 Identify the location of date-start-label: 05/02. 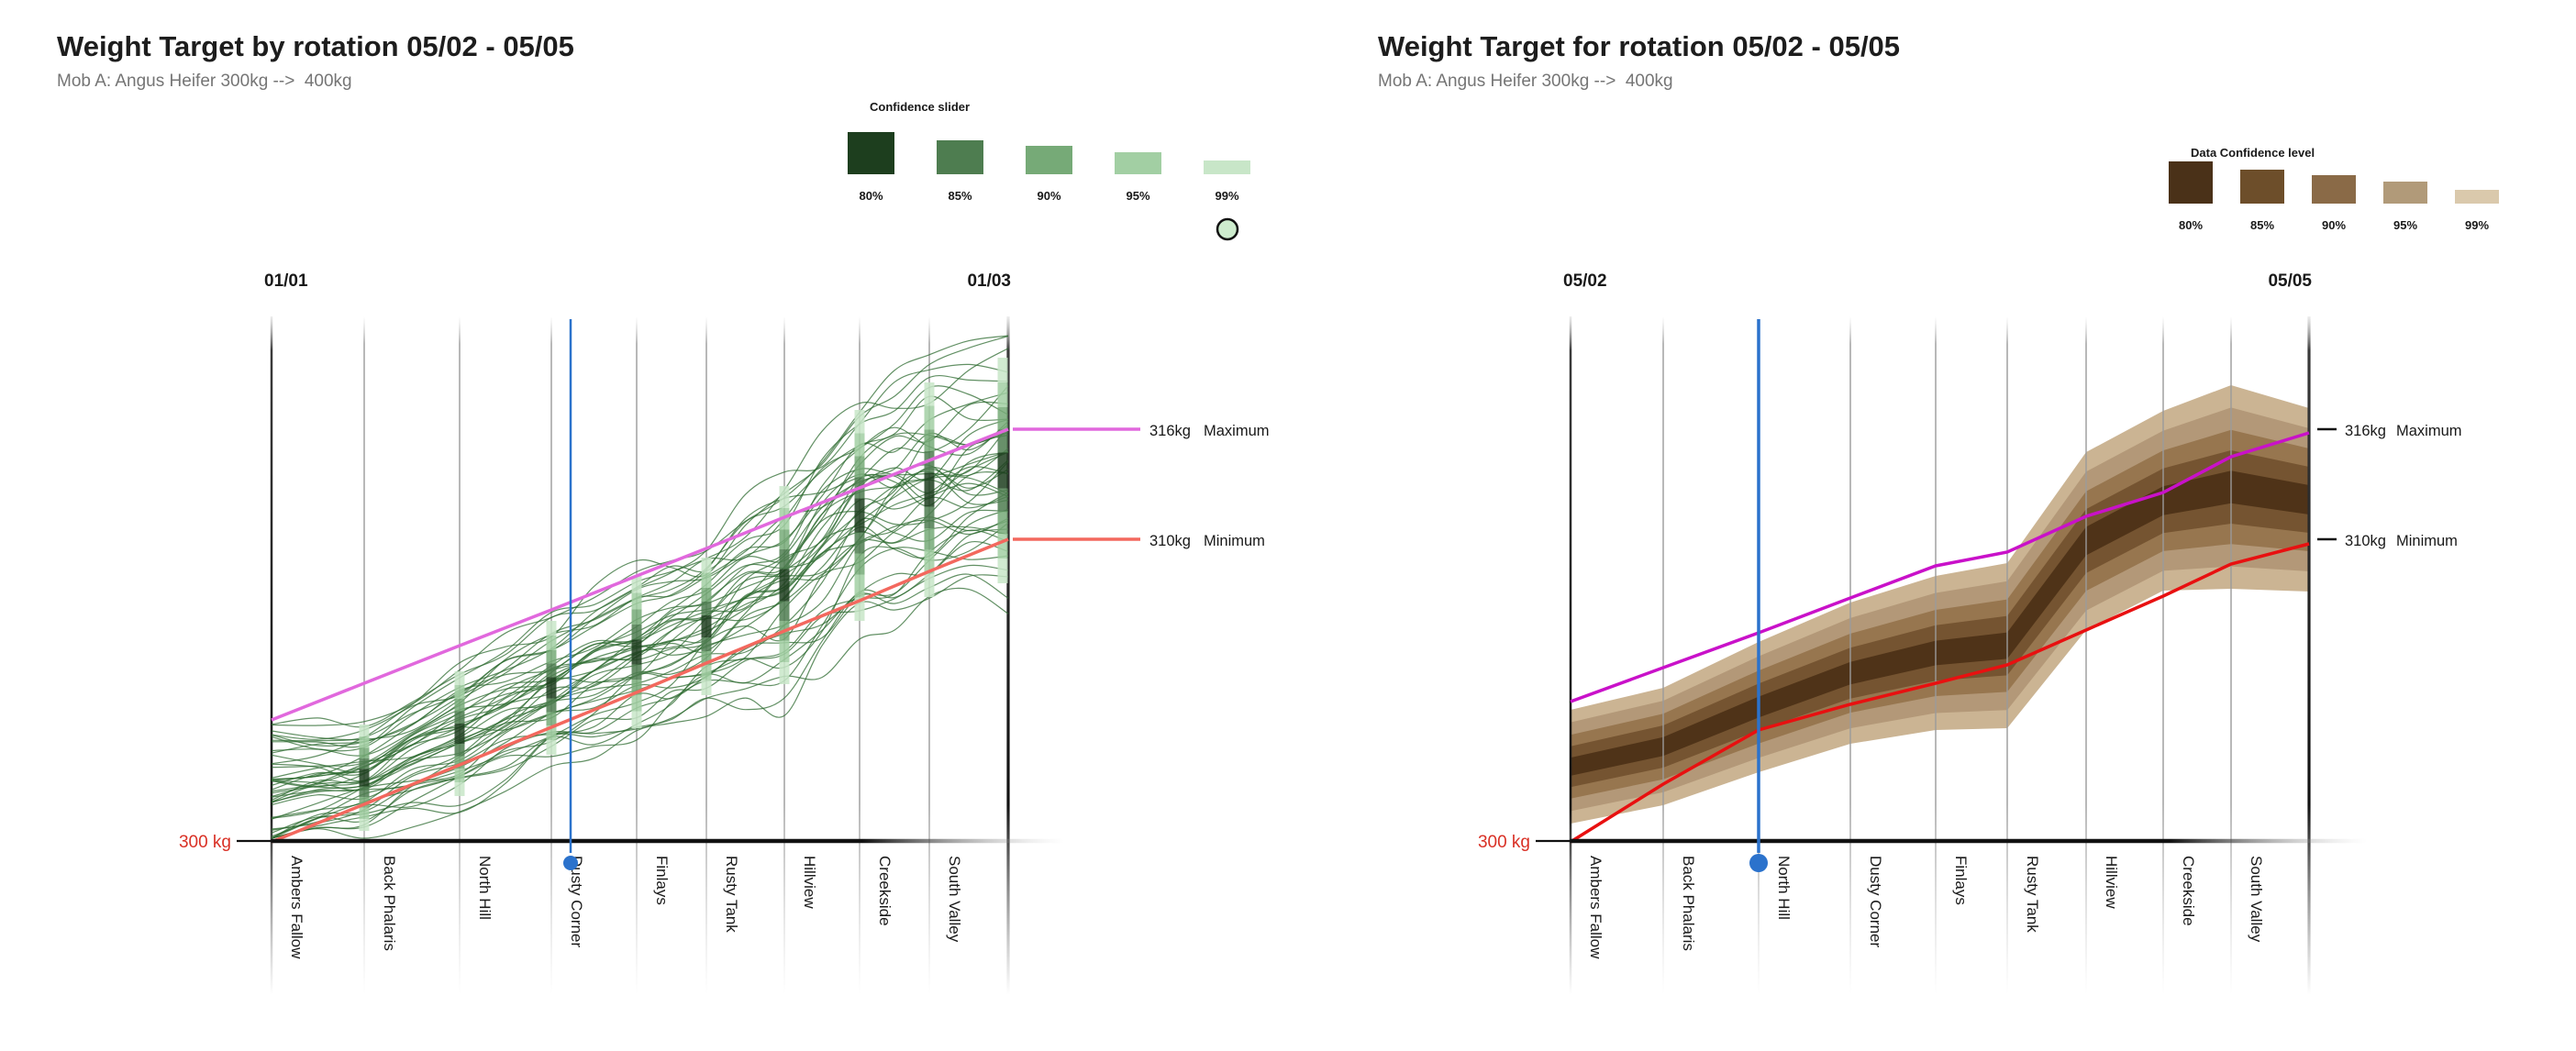
(1585, 281).